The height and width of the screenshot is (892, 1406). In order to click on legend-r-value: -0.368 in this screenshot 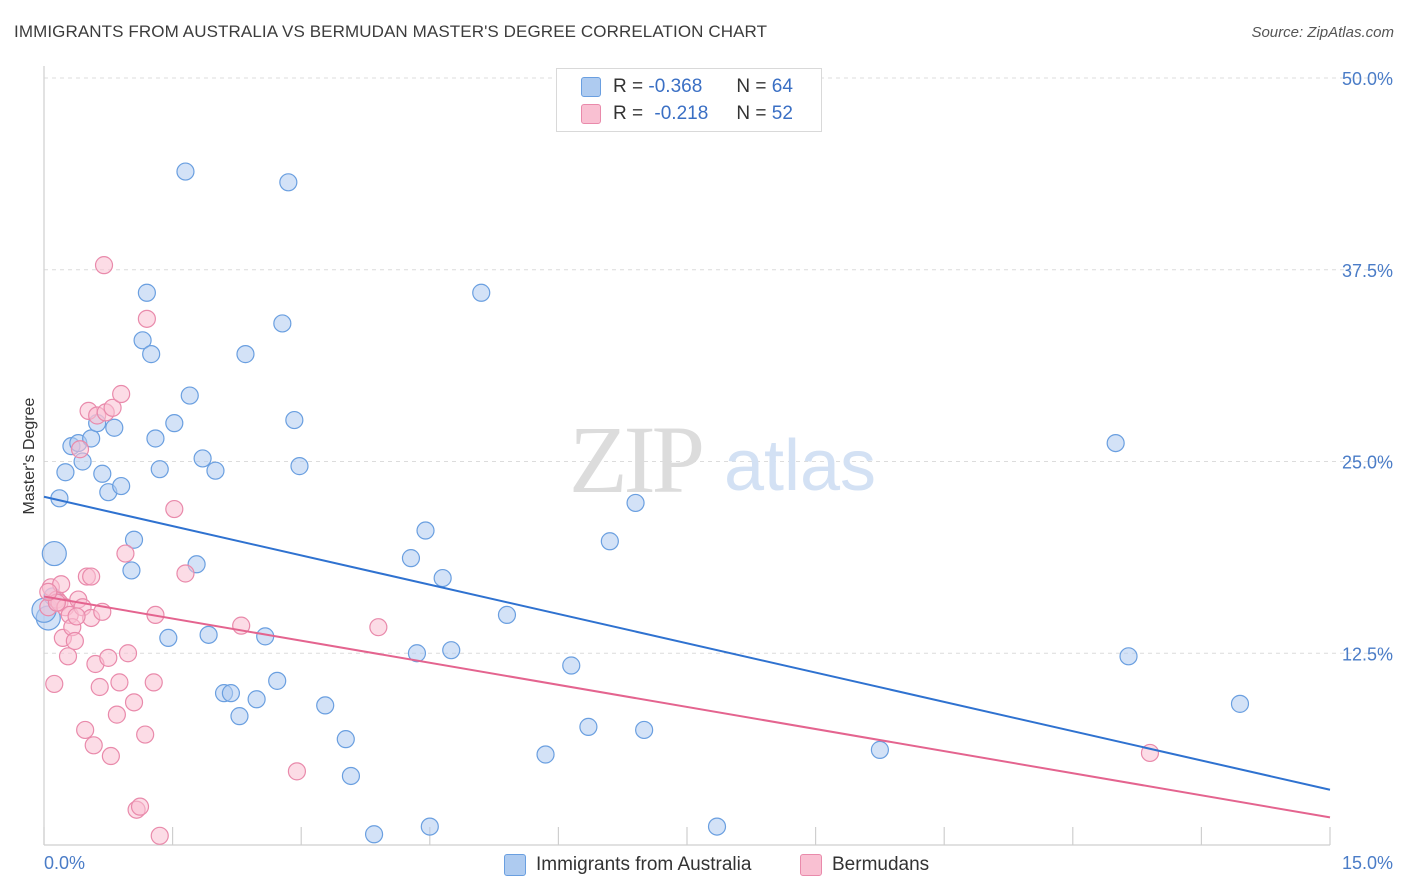, I will do `click(675, 86)`.